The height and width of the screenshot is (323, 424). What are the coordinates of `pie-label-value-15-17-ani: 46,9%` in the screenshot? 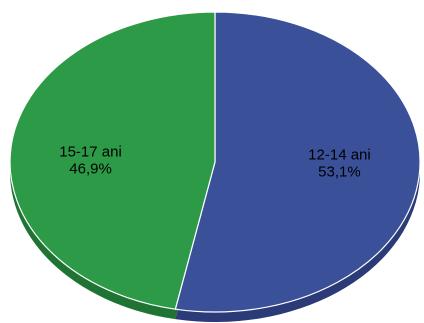 It's located at (90, 169).